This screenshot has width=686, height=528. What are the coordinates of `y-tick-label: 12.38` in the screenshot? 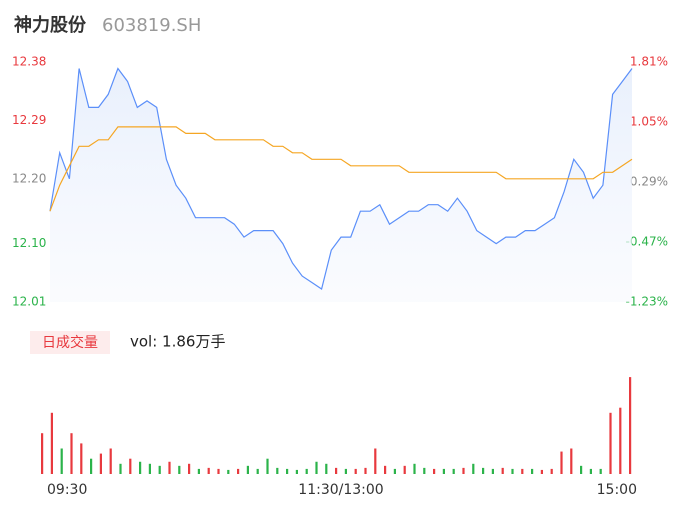 It's located at (29, 62).